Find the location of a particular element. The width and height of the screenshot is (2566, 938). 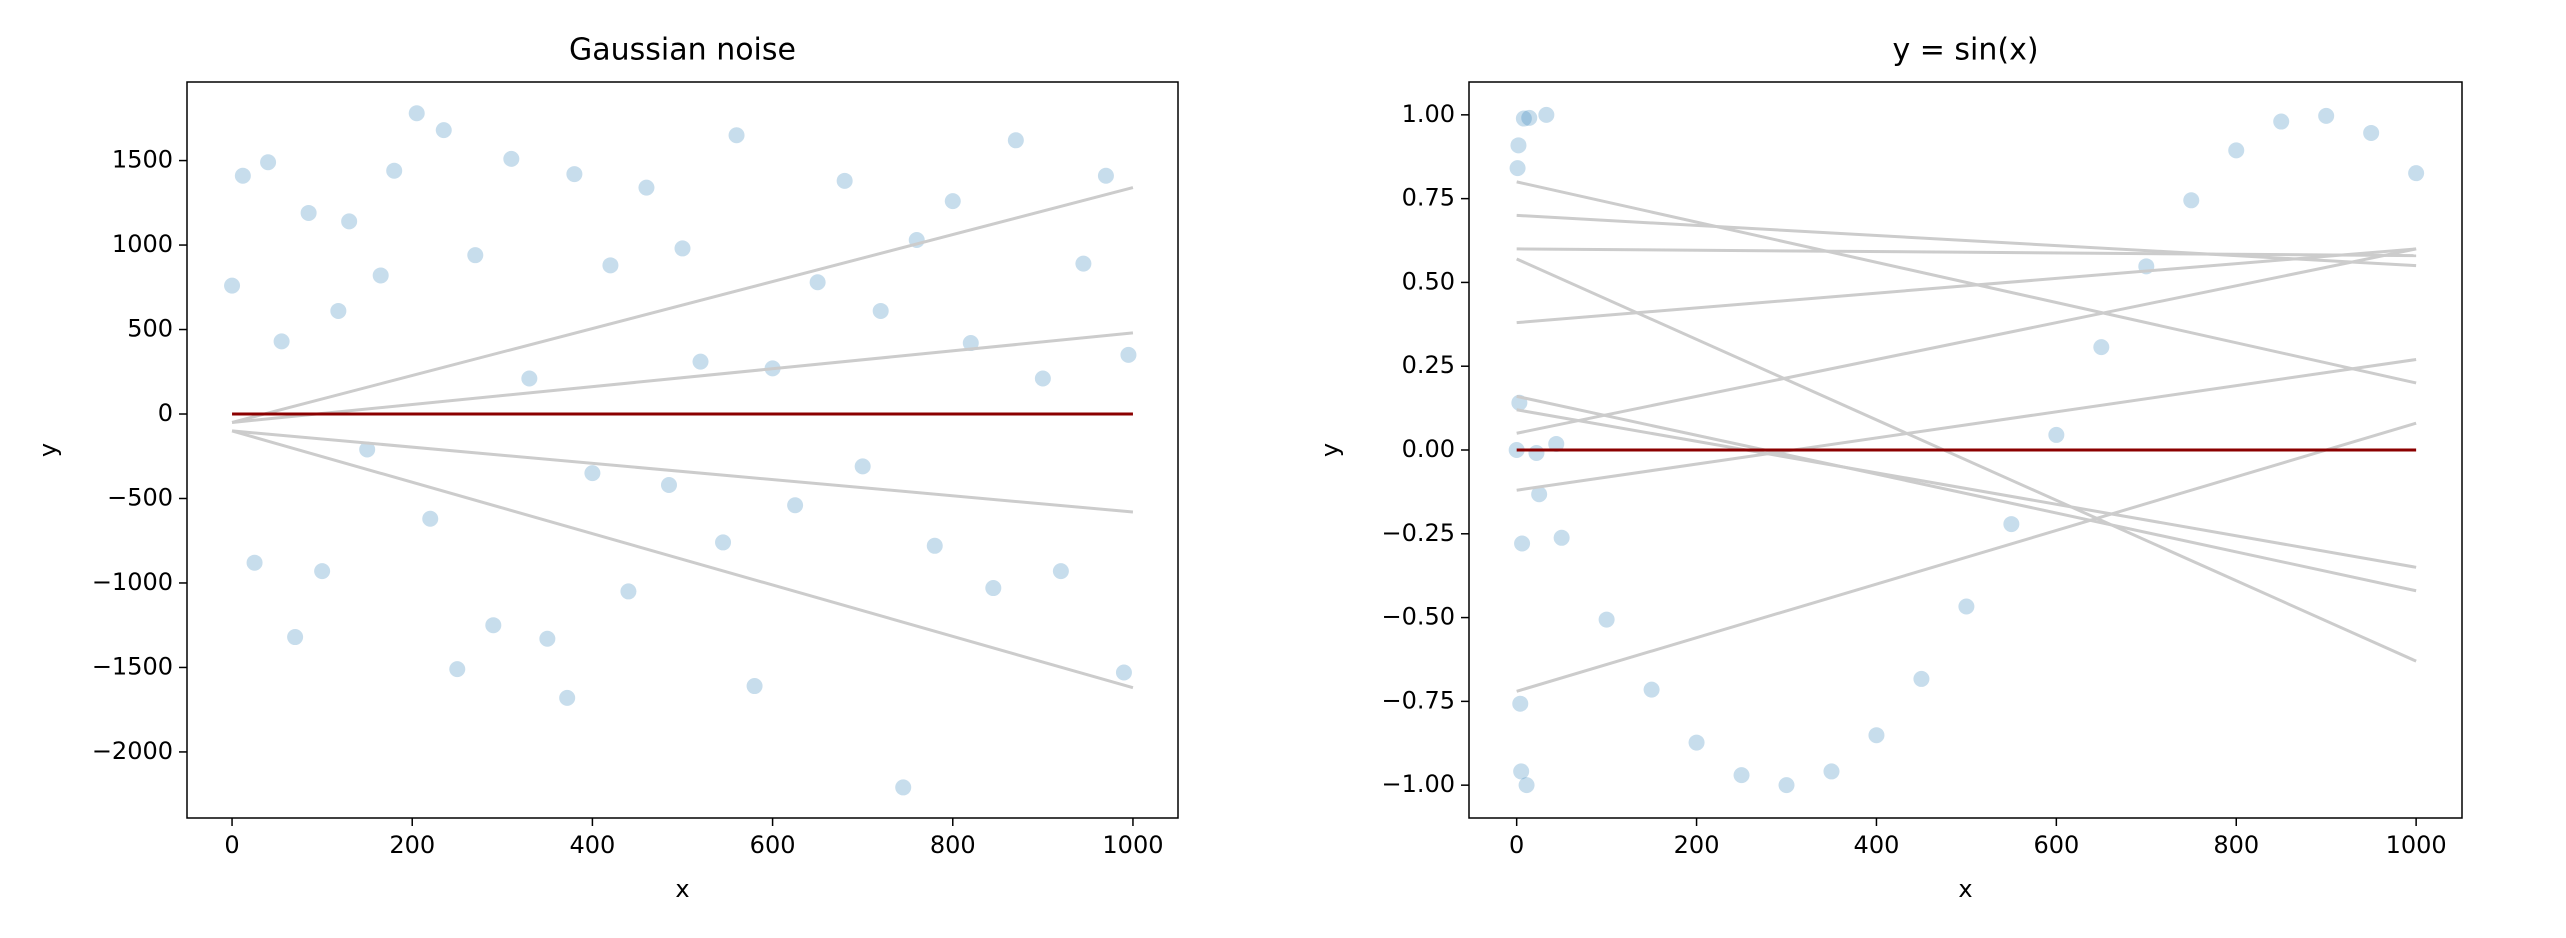

x-tick-label: 0 is located at coordinates (1516, 845).